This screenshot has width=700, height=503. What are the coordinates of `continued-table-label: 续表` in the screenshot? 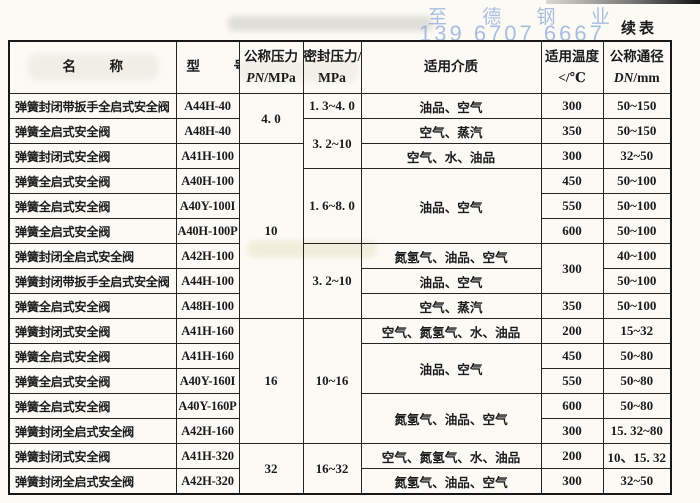 It's located at (638, 29).